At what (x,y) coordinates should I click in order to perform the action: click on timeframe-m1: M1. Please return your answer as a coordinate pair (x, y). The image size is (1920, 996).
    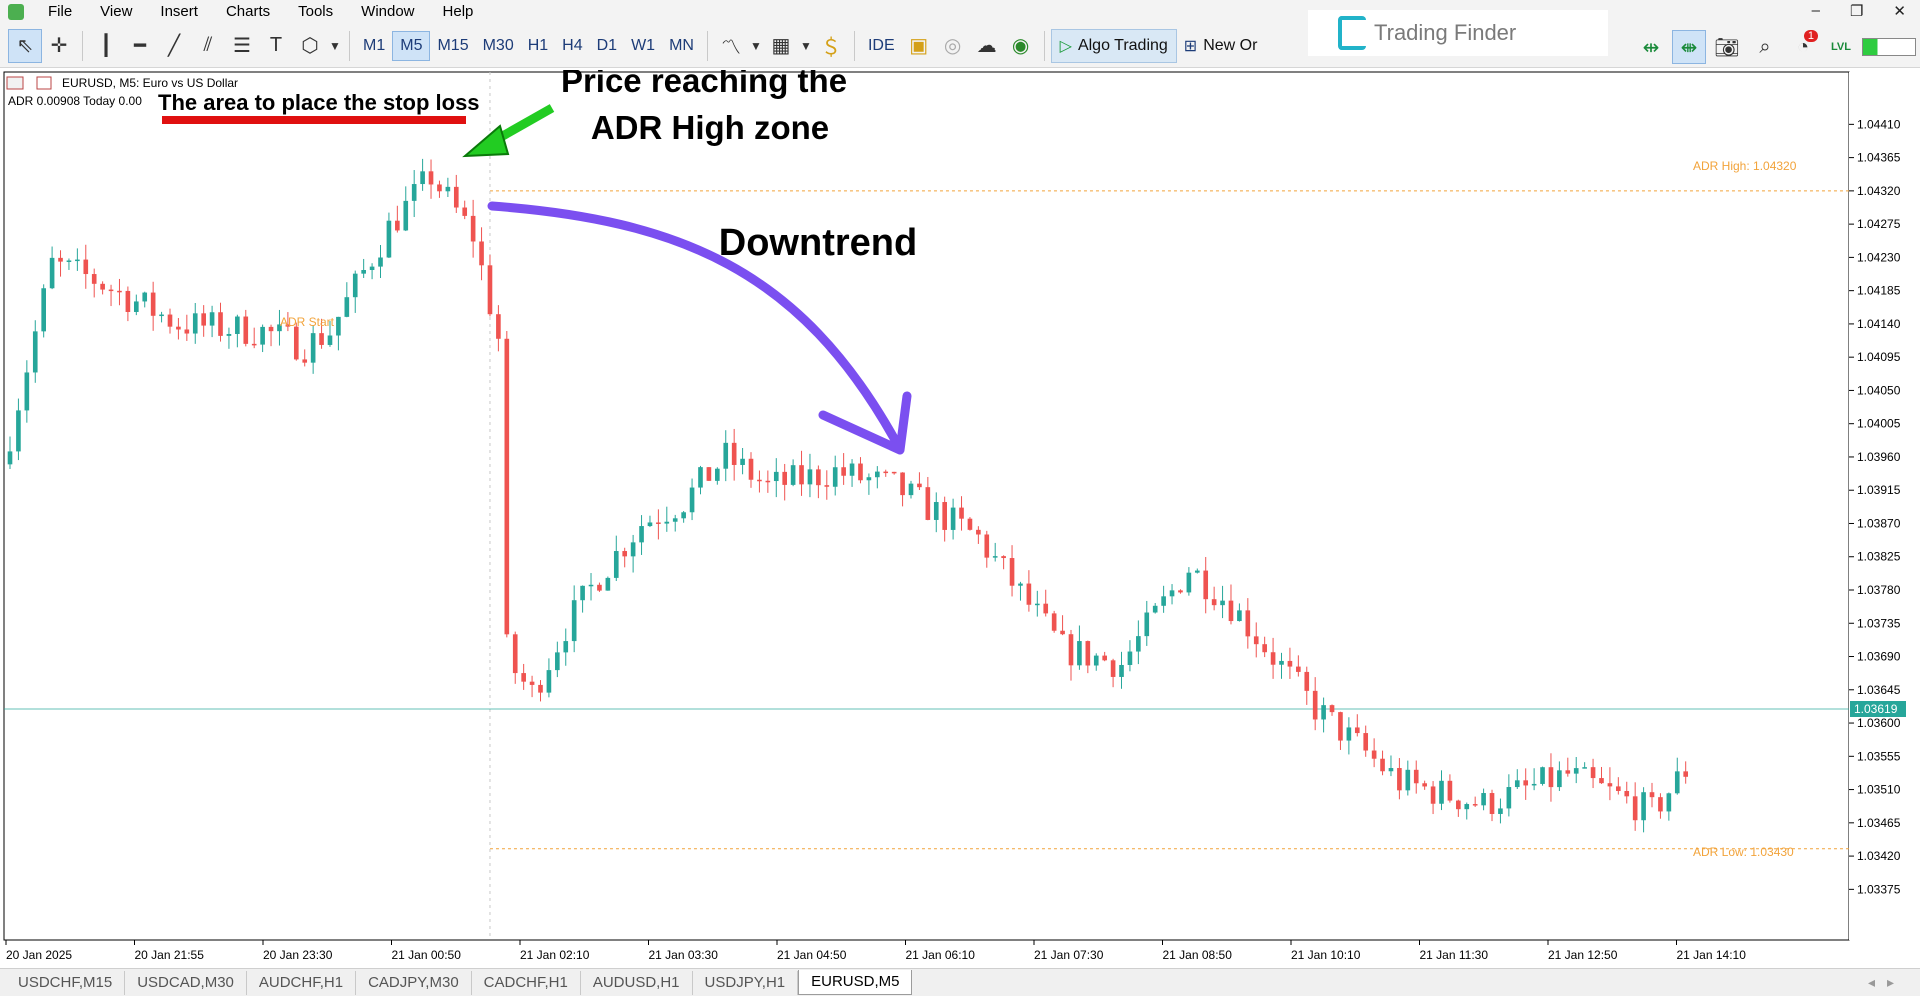
    Looking at the image, I should click on (374, 45).